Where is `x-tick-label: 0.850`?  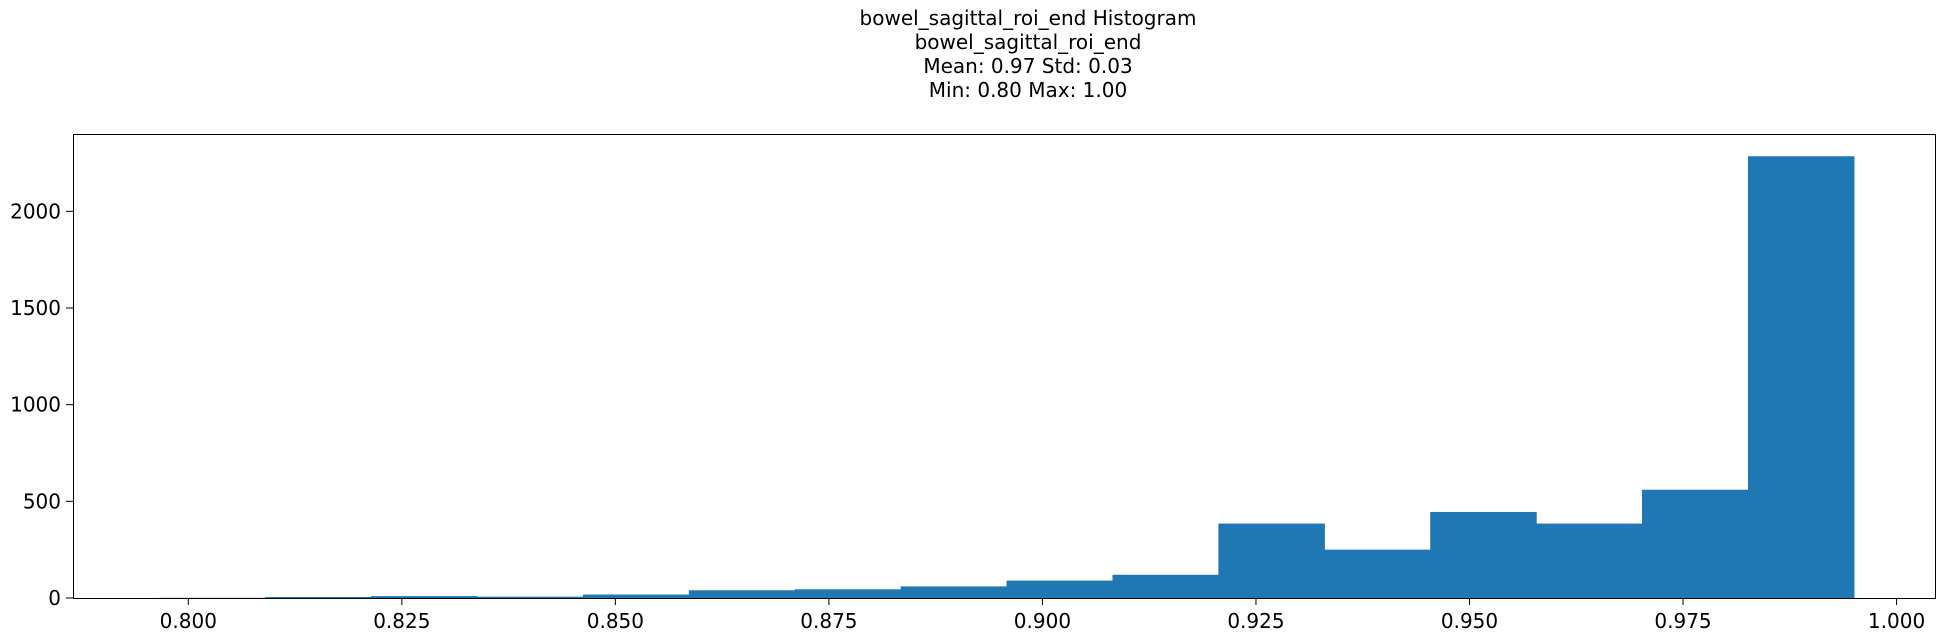 x-tick-label: 0.850 is located at coordinates (615, 621).